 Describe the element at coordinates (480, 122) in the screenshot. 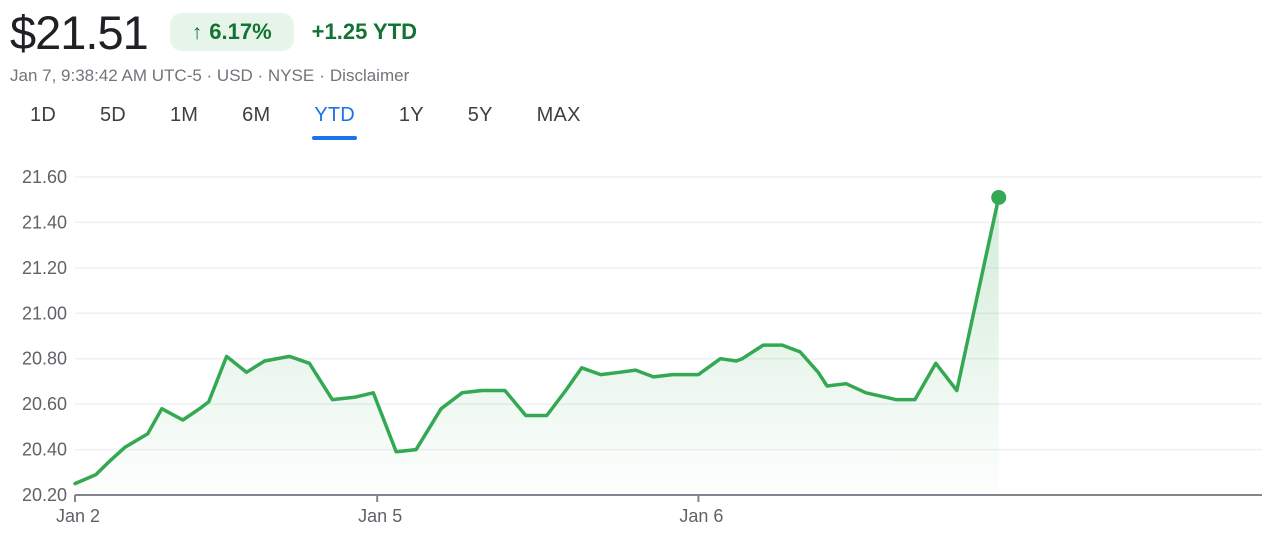

I see `tab-5y: 5Y` at that location.